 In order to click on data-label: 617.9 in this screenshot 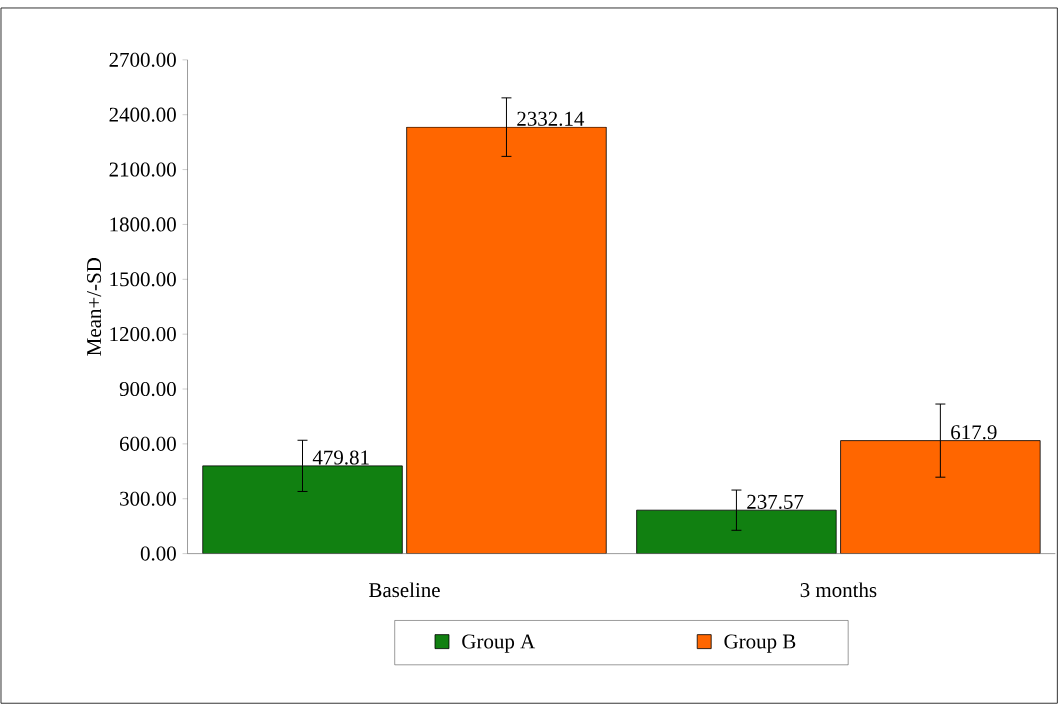, I will do `click(974, 432)`.